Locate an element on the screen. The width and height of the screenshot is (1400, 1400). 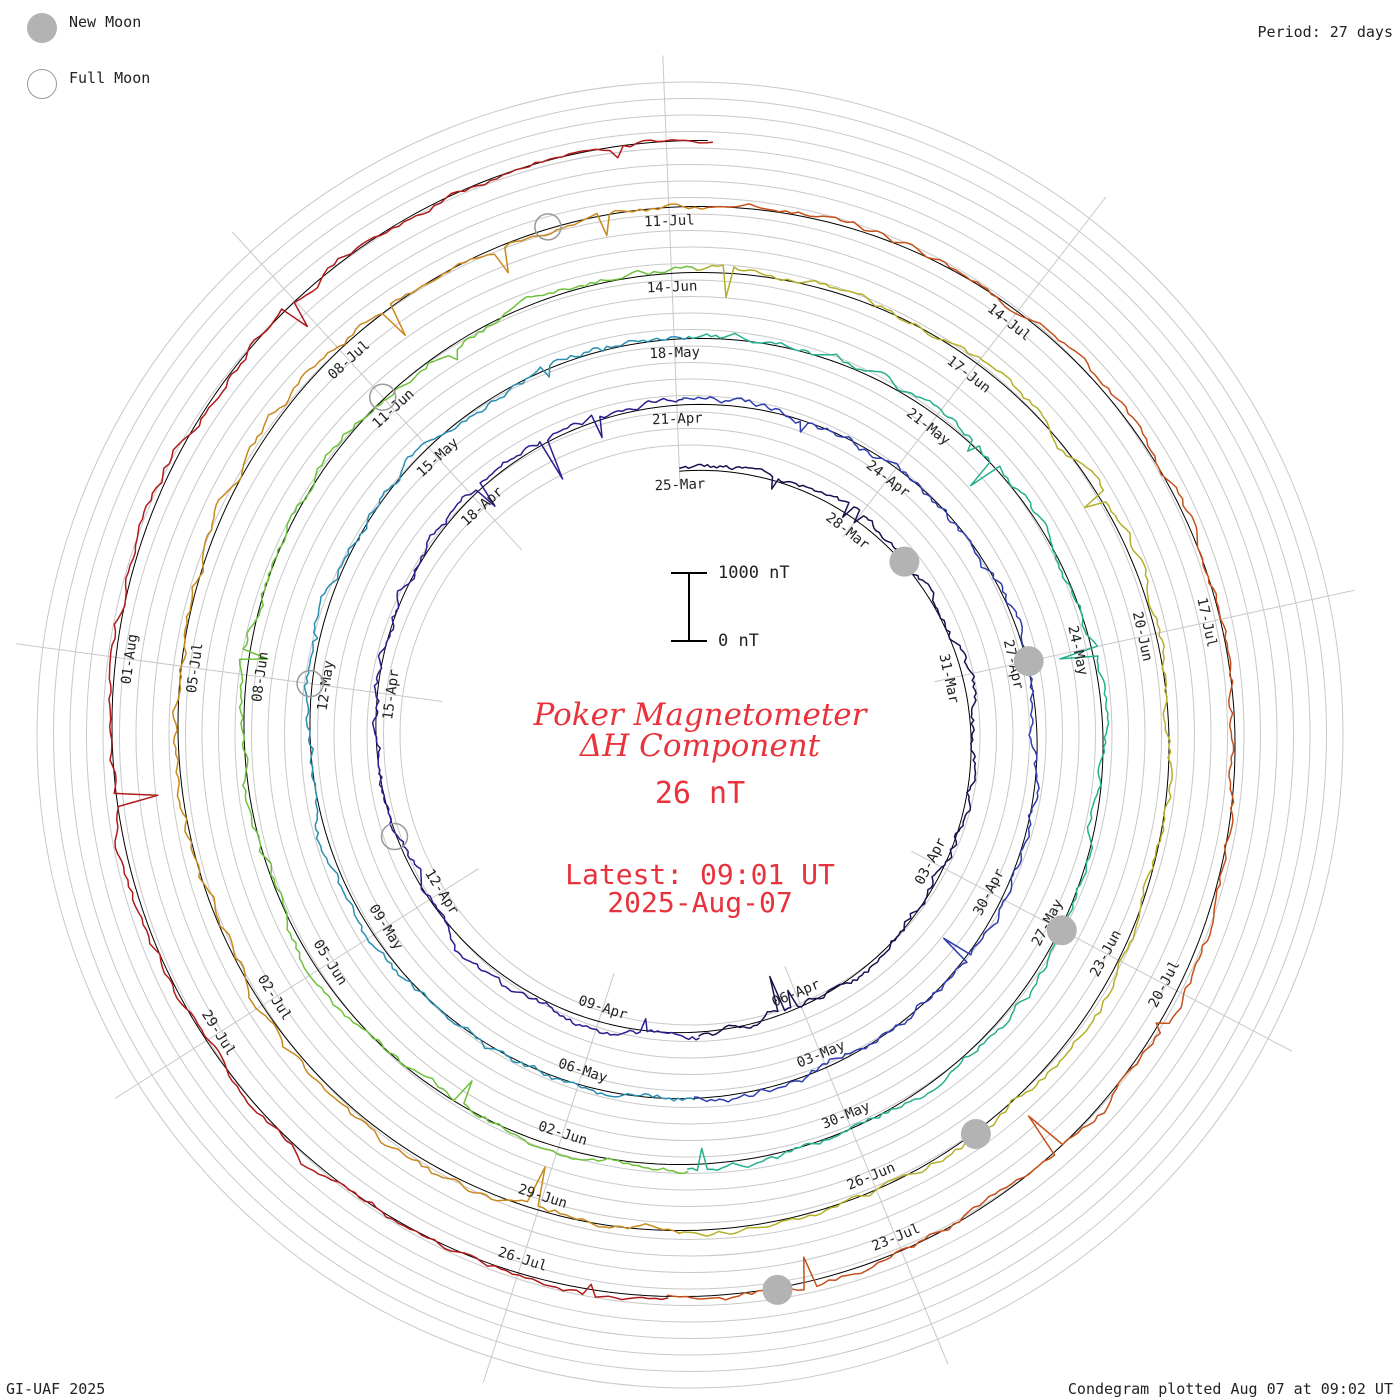
scale-top-label: 1000 nT is located at coordinates (754, 573).